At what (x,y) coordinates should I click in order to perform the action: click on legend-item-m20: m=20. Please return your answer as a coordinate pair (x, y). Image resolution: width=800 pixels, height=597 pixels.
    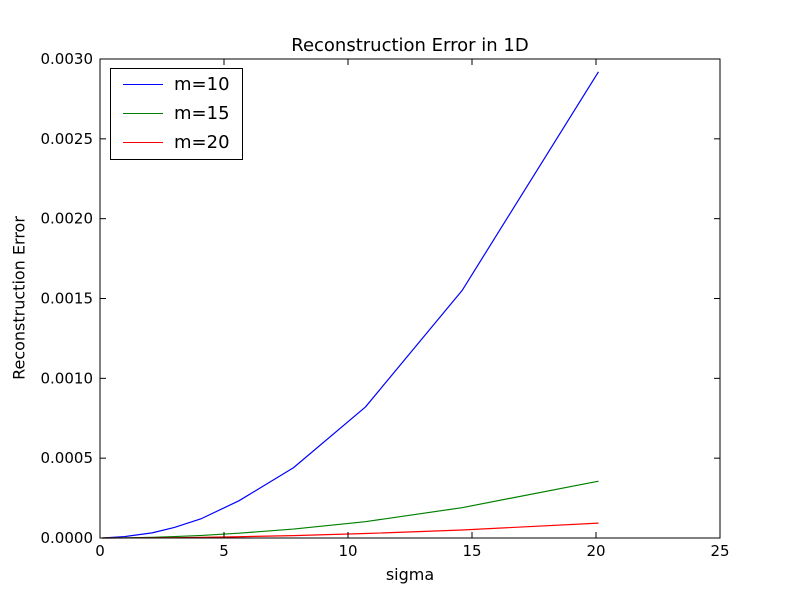
    Looking at the image, I should click on (176, 143).